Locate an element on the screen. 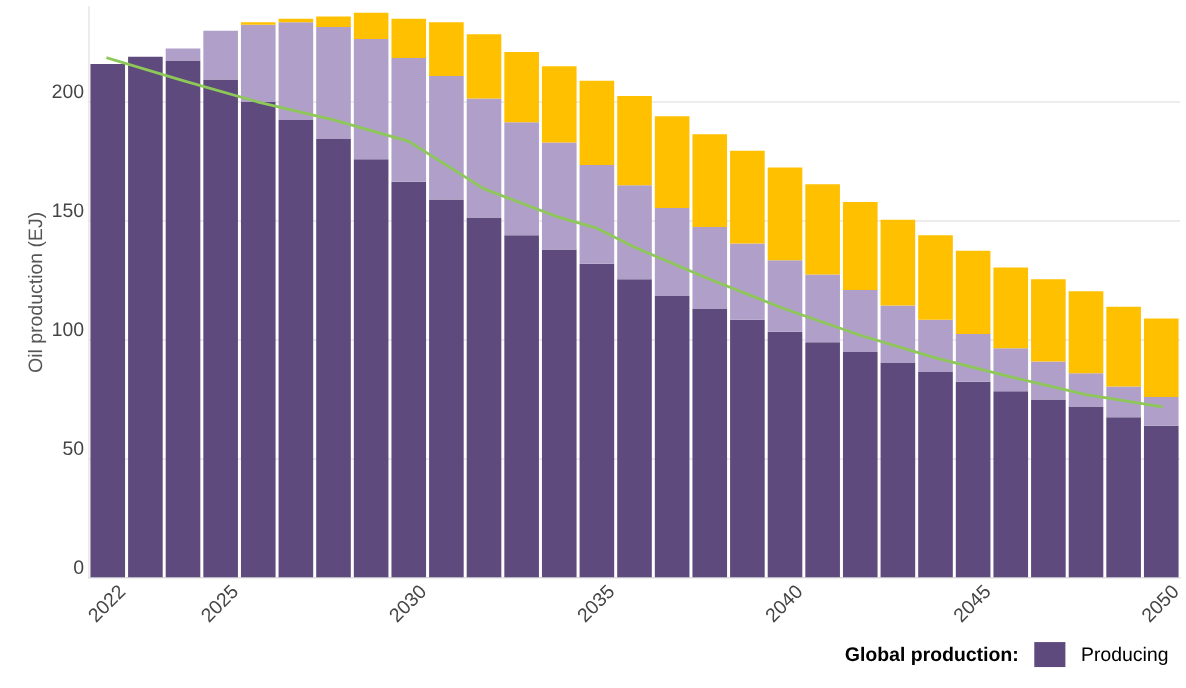 The image size is (1186, 688). legend-title: Global production: is located at coordinates (931, 655).